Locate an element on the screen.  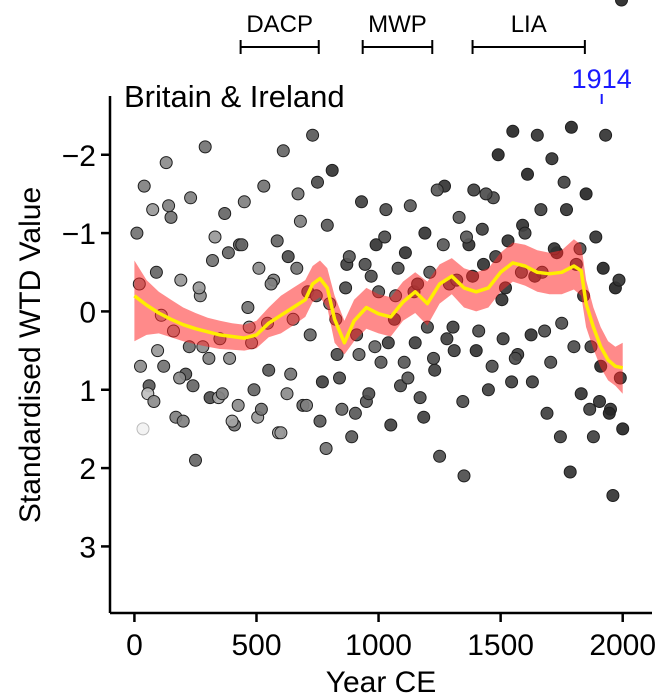
y-axis-ticks: −2 −1 0 1 2 3 is located at coordinates (86, 352).